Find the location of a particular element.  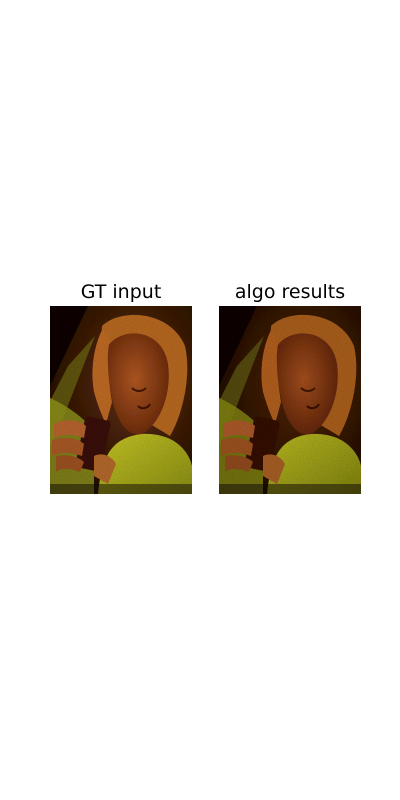

panel-title-algo-results: algo results is located at coordinates (290, 292).